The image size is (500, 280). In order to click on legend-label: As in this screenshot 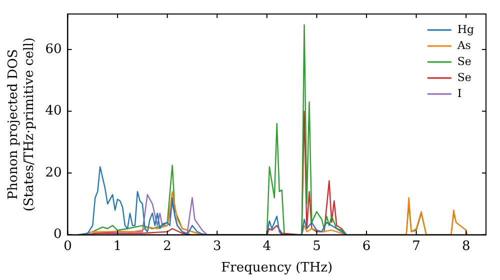, I will do `click(464, 45)`.